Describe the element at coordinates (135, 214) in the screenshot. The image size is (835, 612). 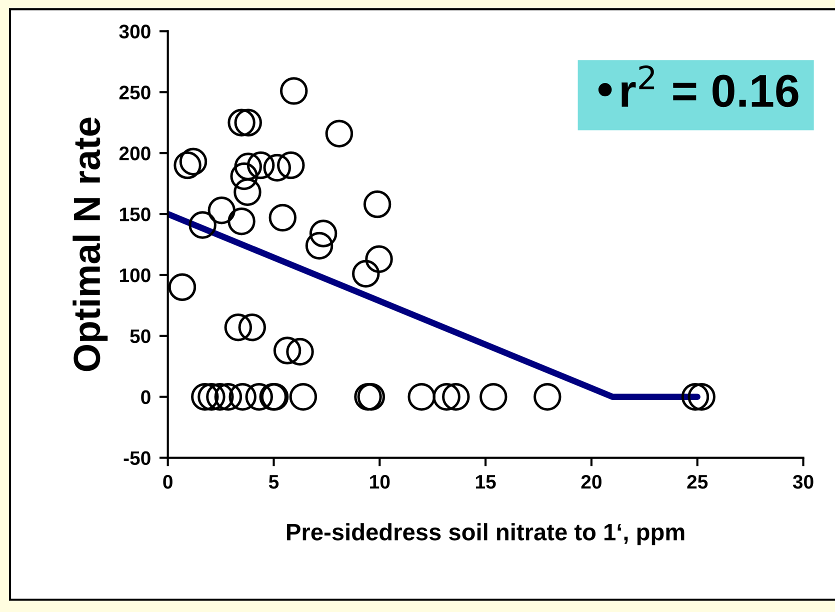
I see `y-tick-label: 150` at that location.